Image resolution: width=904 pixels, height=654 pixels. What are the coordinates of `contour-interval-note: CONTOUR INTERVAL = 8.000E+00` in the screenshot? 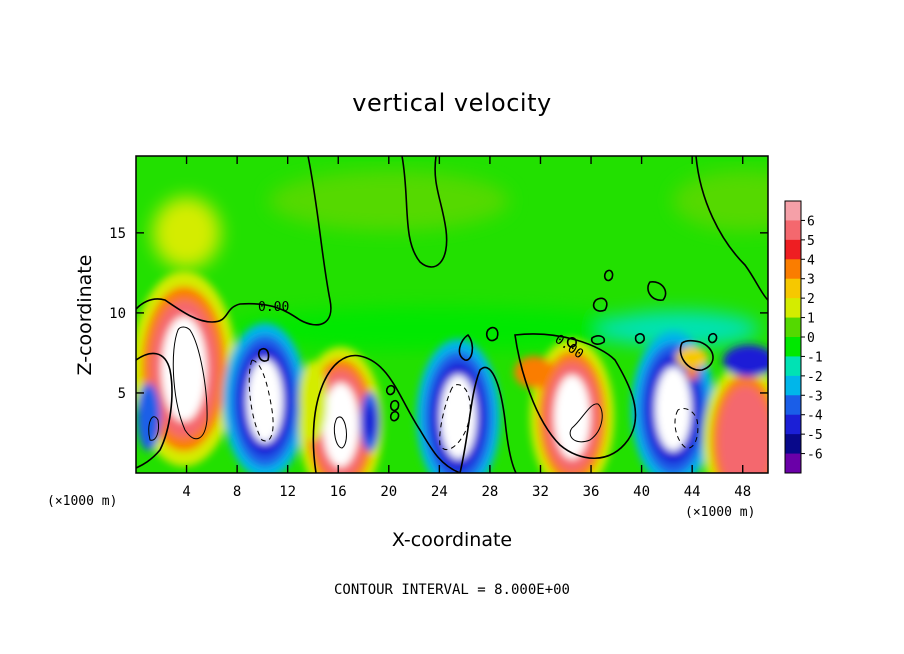 It's located at (452, 590).